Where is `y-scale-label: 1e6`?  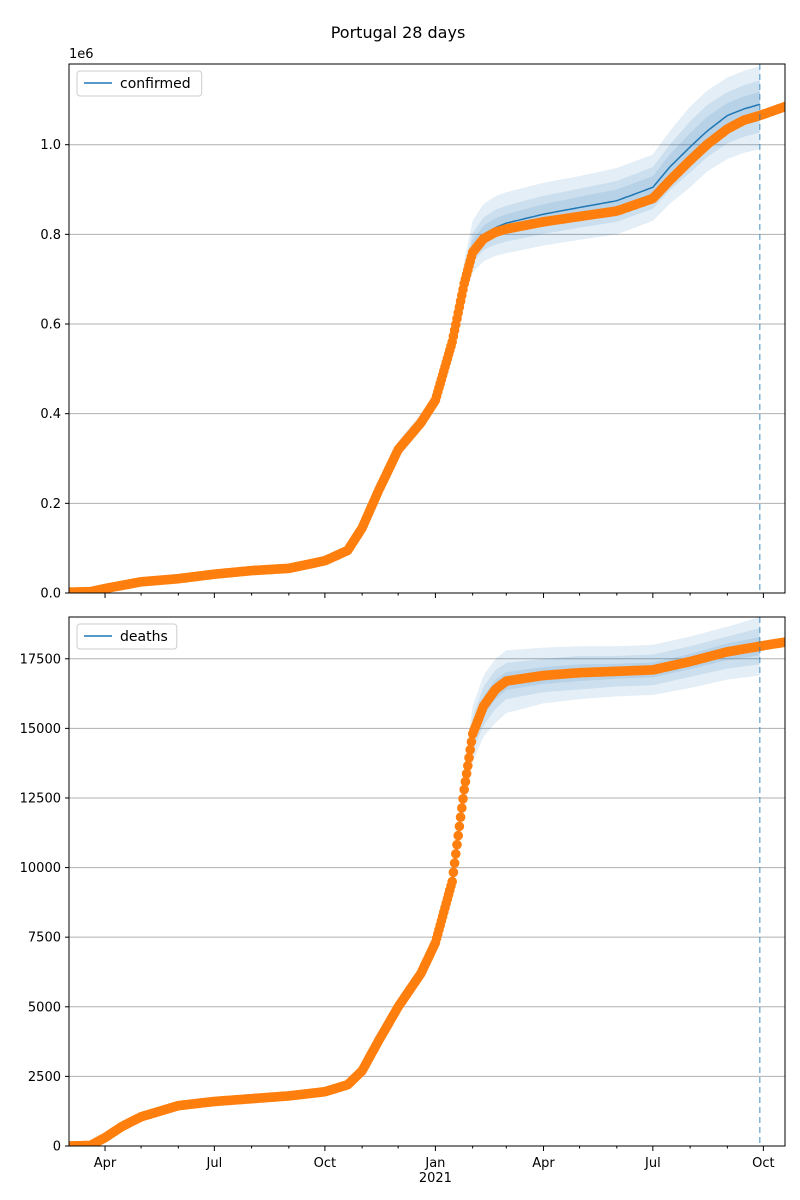 y-scale-label: 1e6 is located at coordinates (81, 54).